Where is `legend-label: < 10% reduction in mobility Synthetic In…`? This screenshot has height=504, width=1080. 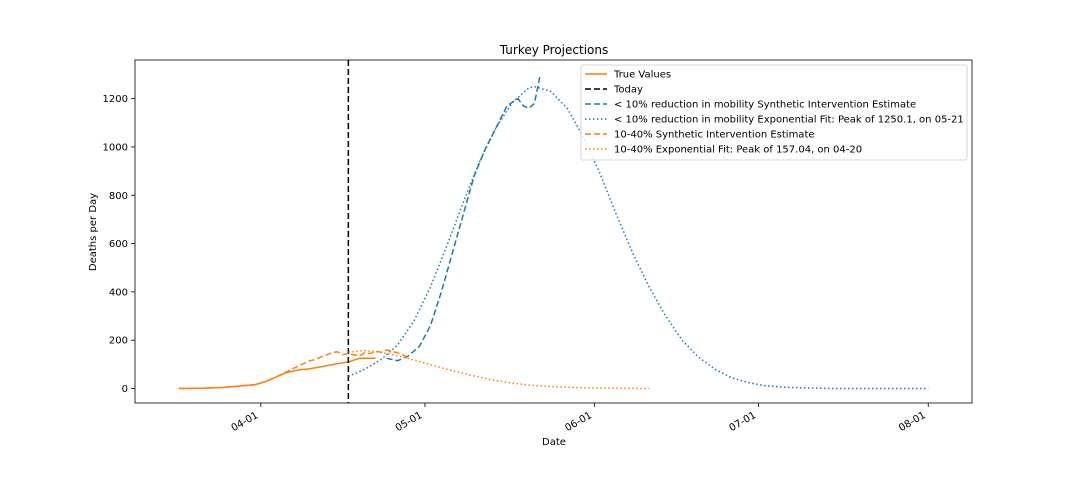 legend-label: < 10% reduction in mobility Synthetic In… is located at coordinates (765, 105).